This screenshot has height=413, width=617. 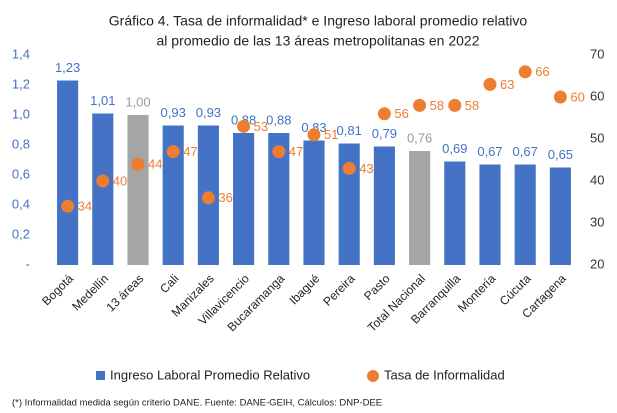 I want to click on y2-tick-label: 20, so click(x=597, y=263).